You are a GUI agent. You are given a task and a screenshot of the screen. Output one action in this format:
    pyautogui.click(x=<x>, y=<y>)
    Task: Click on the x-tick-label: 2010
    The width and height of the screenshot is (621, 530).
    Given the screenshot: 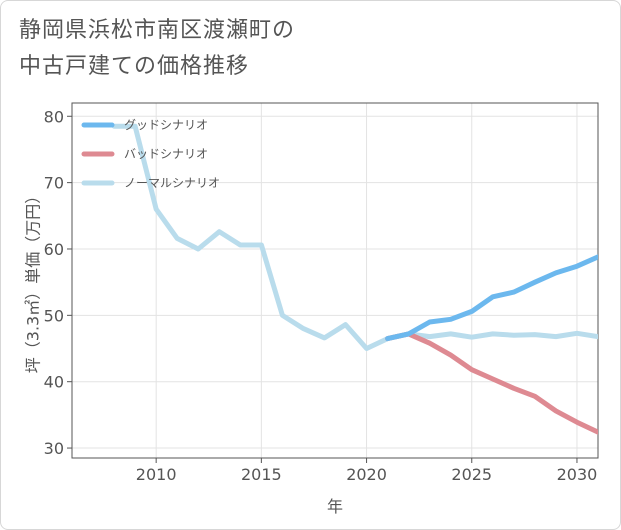 What is the action you would take?
    pyautogui.click(x=156, y=474)
    